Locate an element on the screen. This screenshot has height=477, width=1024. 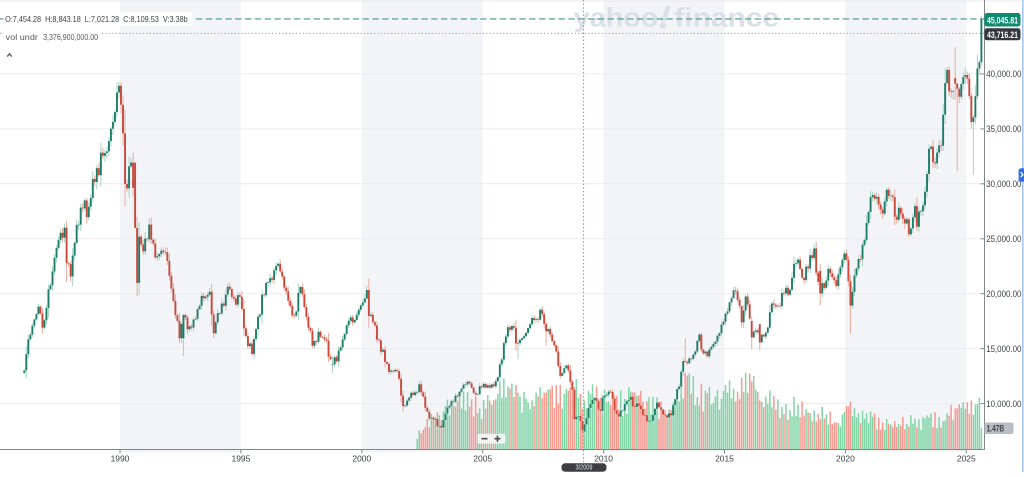
svg-text: 35,000.00 is located at coordinates (1003, 129).